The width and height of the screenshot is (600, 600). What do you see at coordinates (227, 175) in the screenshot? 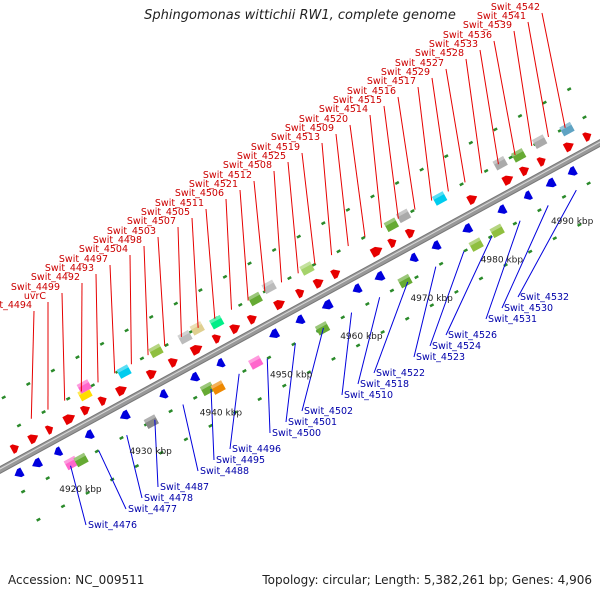
I see `gene-label-forward: Swit_4512` at bounding box center [227, 175].